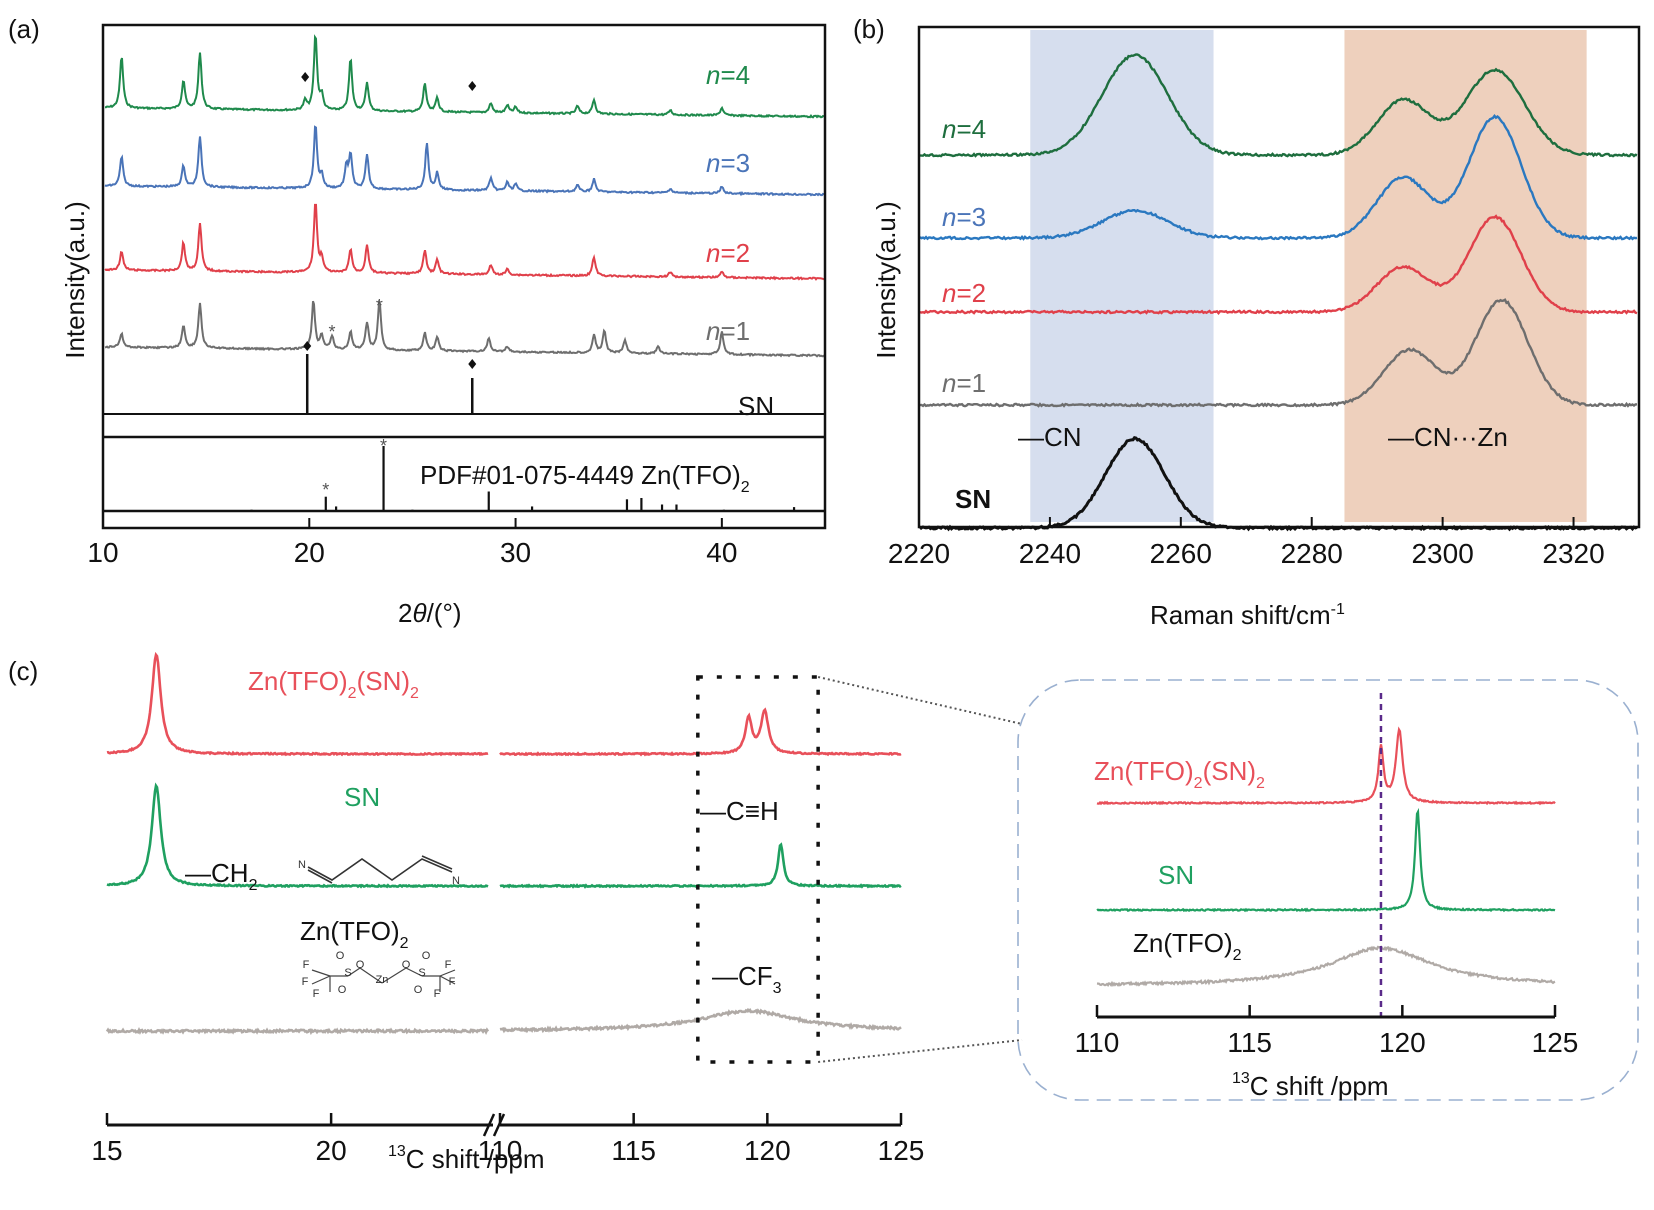 The image size is (1654, 1210). What do you see at coordinates (728, 331) in the screenshot?
I see `series-label-n1: n=1` at bounding box center [728, 331].